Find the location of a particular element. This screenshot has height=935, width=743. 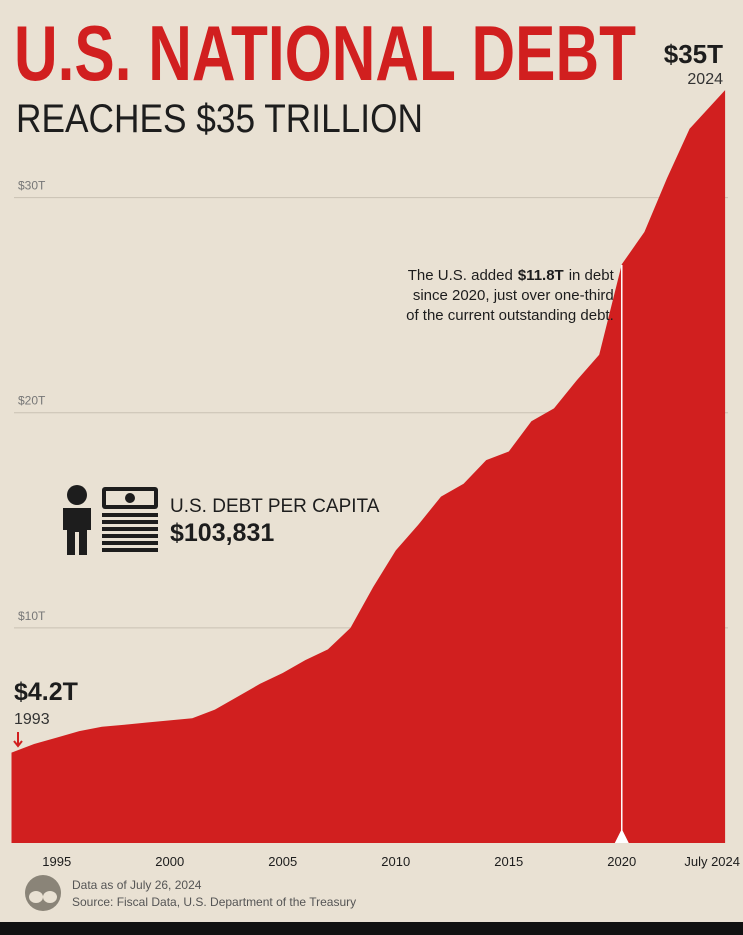

footer-date: Data as of July 26, 2024 is located at coordinates (137, 885).